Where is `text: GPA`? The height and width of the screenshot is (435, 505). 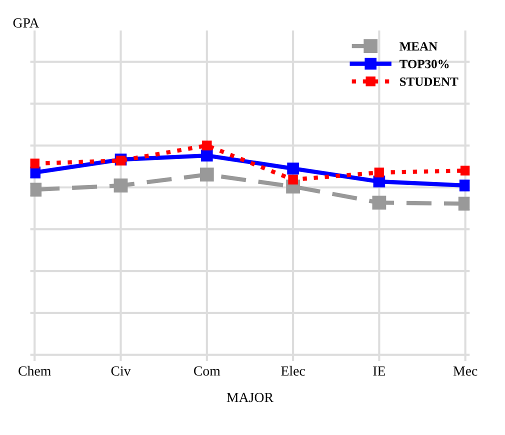 text: GPA is located at coordinates (26, 23).